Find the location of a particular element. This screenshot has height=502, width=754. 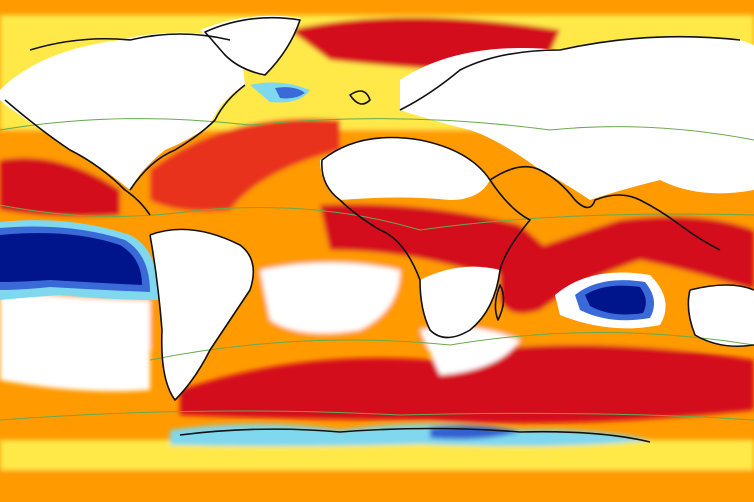

north-africa is located at coordinates (405, 168).